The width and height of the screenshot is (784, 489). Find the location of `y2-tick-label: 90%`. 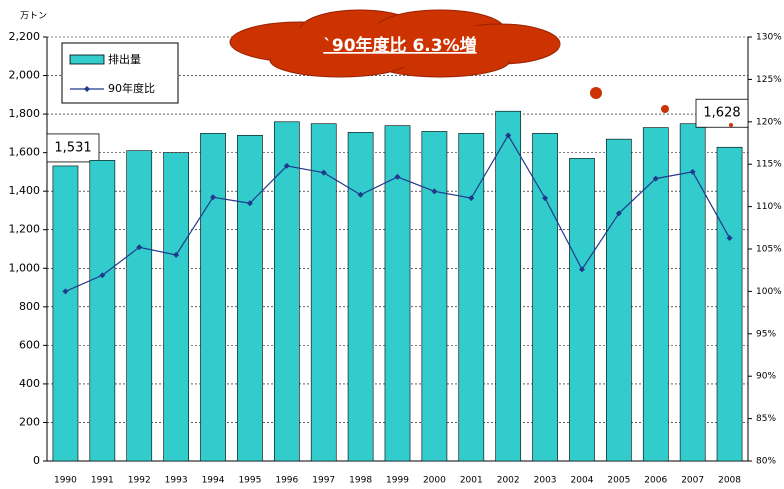

y2-tick-label: 90% is located at coordinates (766, 377).